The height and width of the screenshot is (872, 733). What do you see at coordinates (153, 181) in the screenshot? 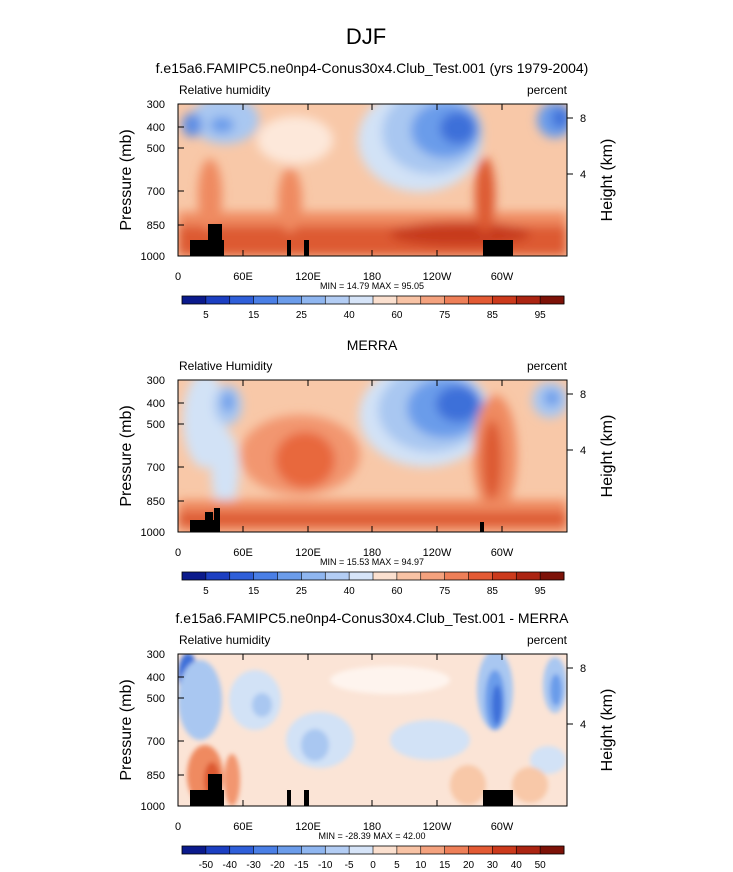
I see `panel-1-y-tick-labels: 300 400 500 700 850 1000` at bounding box center [153, 181].